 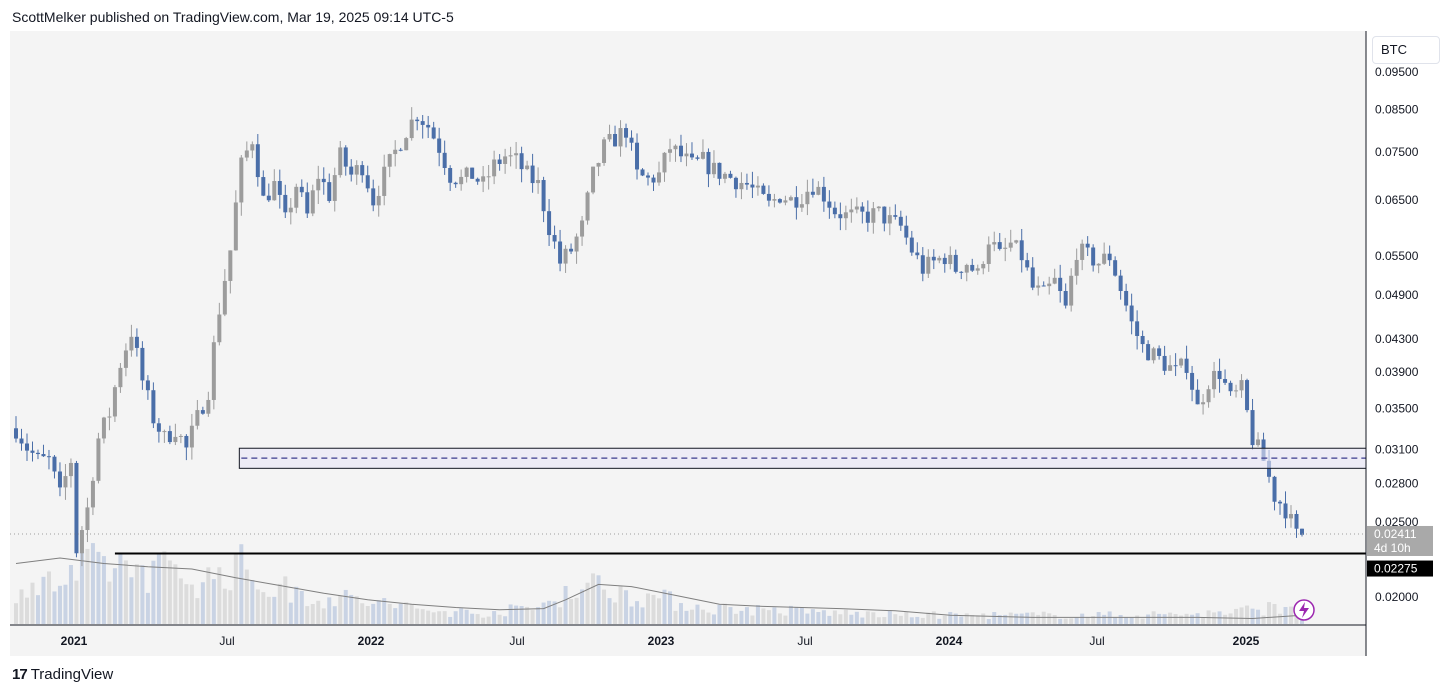 I want to click on y-tick-label: 0.02800, so click(x=1397, y=484).